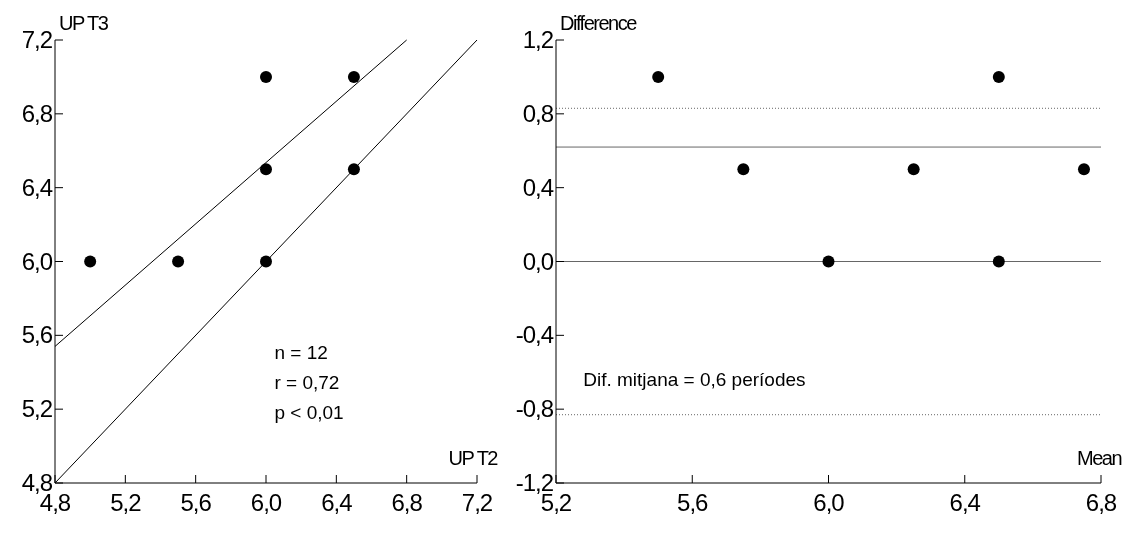  What do you see at coordinates (538, 261) in the screenshot?
I see `y-tick-label: 0,0` at bounding box center [538, 261].